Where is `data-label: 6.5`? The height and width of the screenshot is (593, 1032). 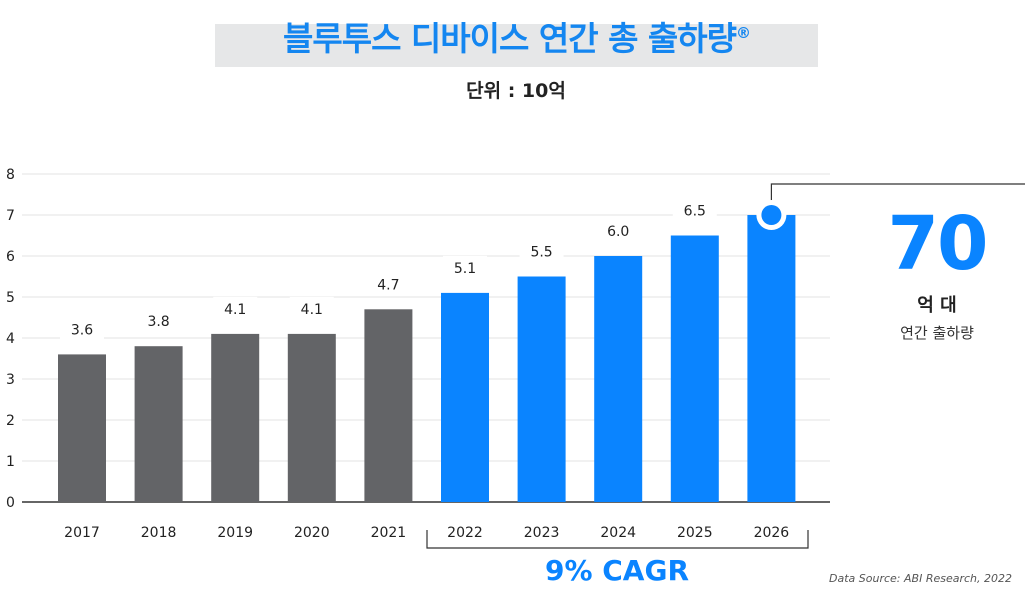 data-label: 6.5 is located at coordinates (695, 212).